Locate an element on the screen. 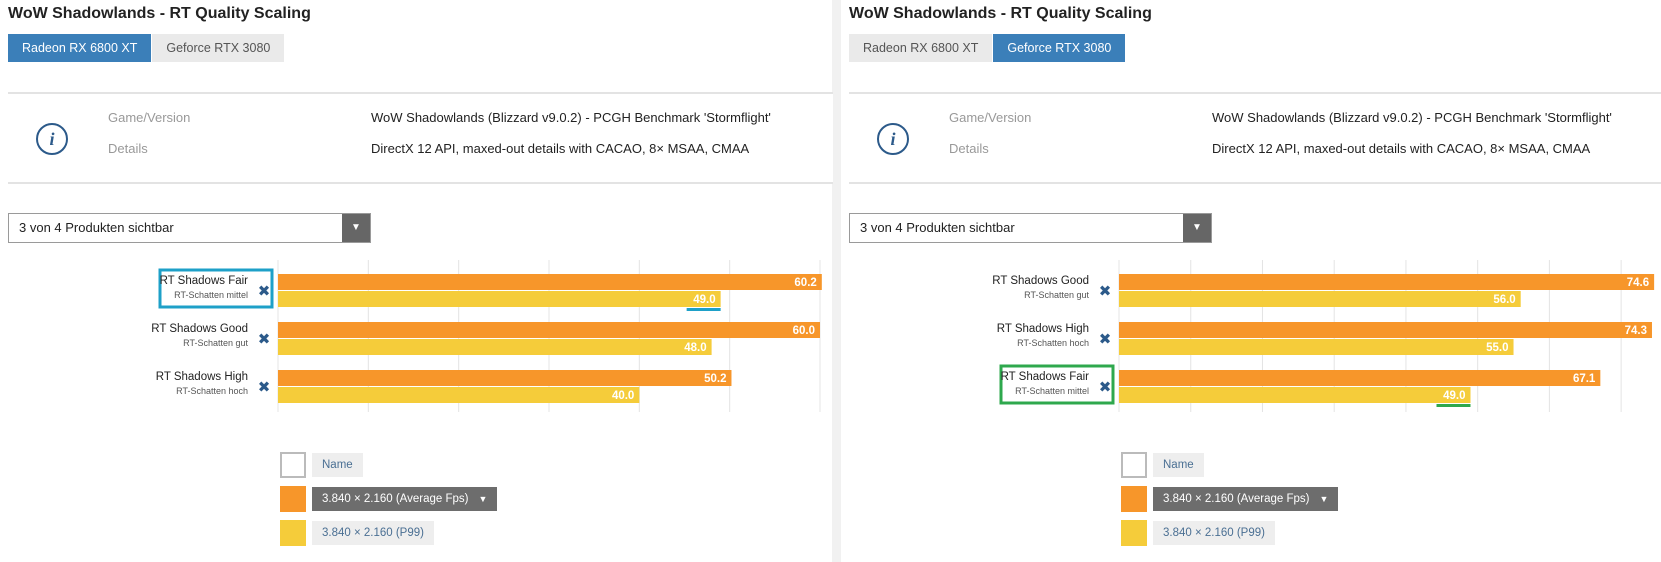 Image resolution: width=1661 pixels, height=562 pixels. data-label: 60.2 is located at coordinates (805, 283).